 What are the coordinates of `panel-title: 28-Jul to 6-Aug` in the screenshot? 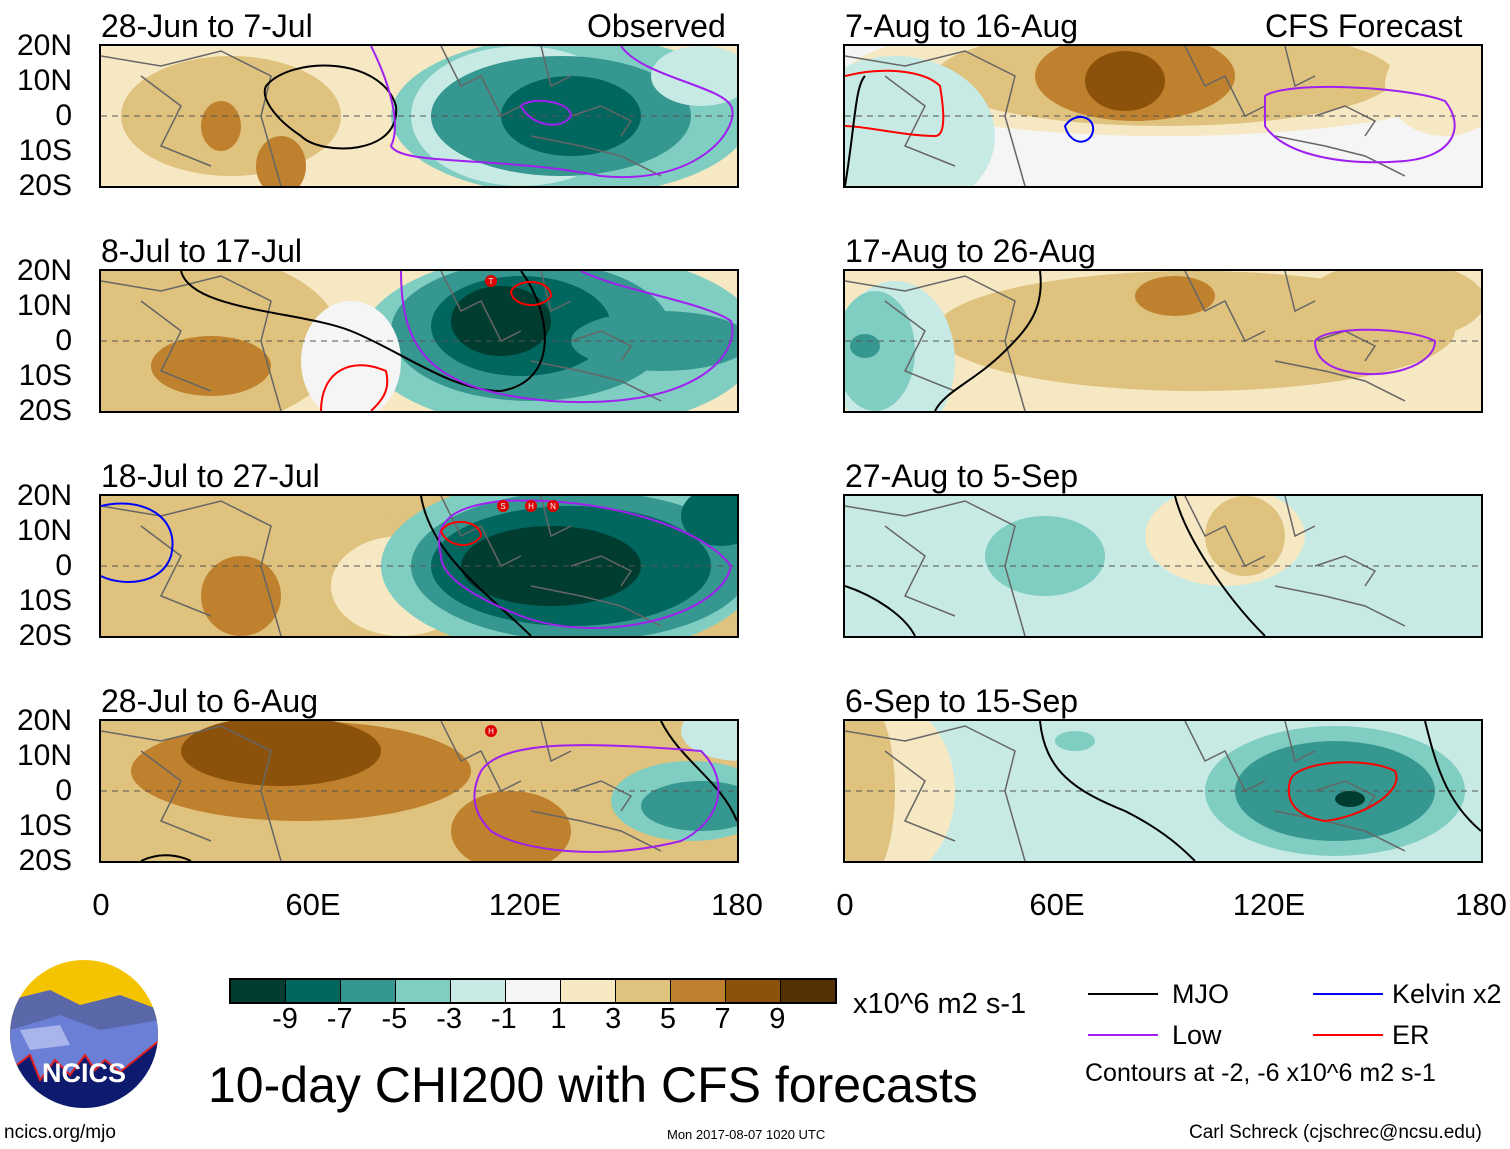 It's located at (210, 701).